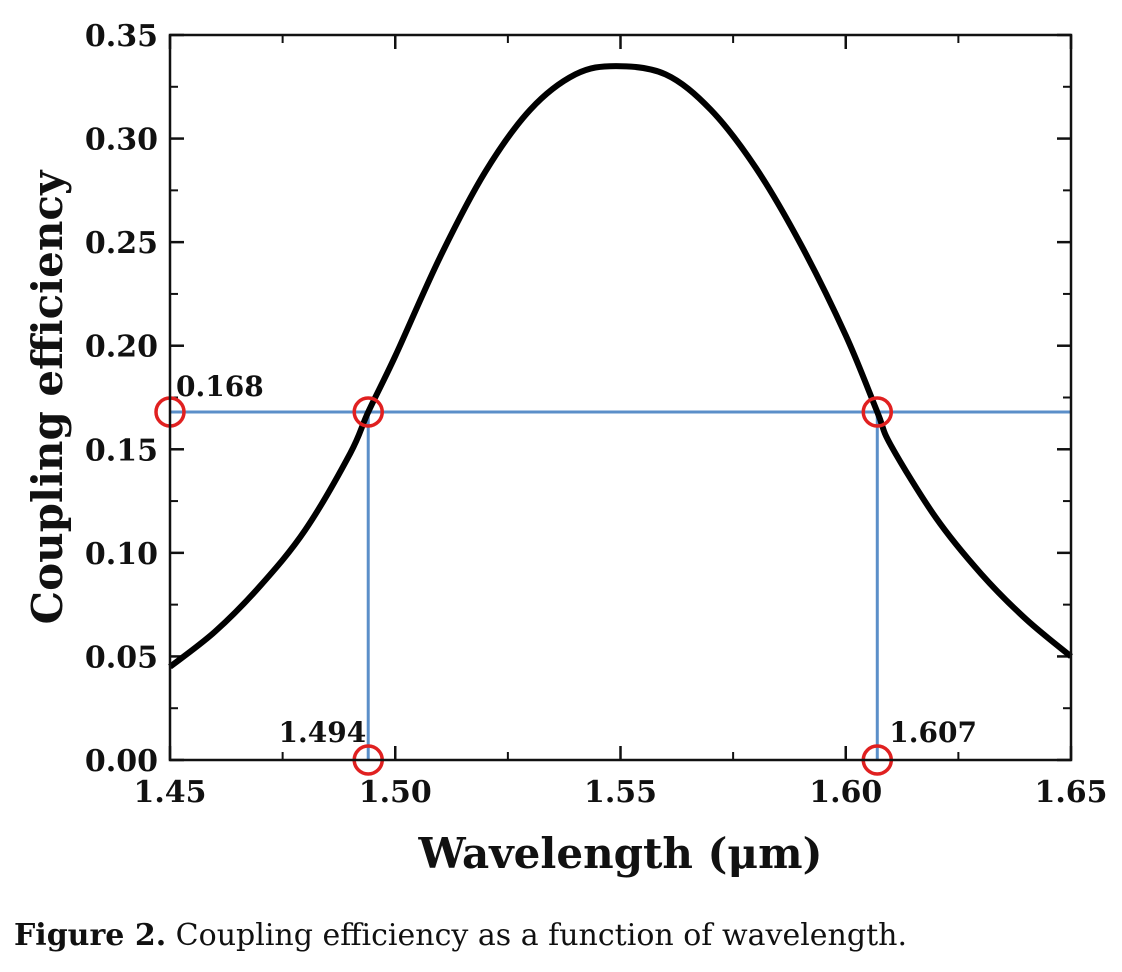  I want to click on y-tick-label: 0.05, so click(121, 657).